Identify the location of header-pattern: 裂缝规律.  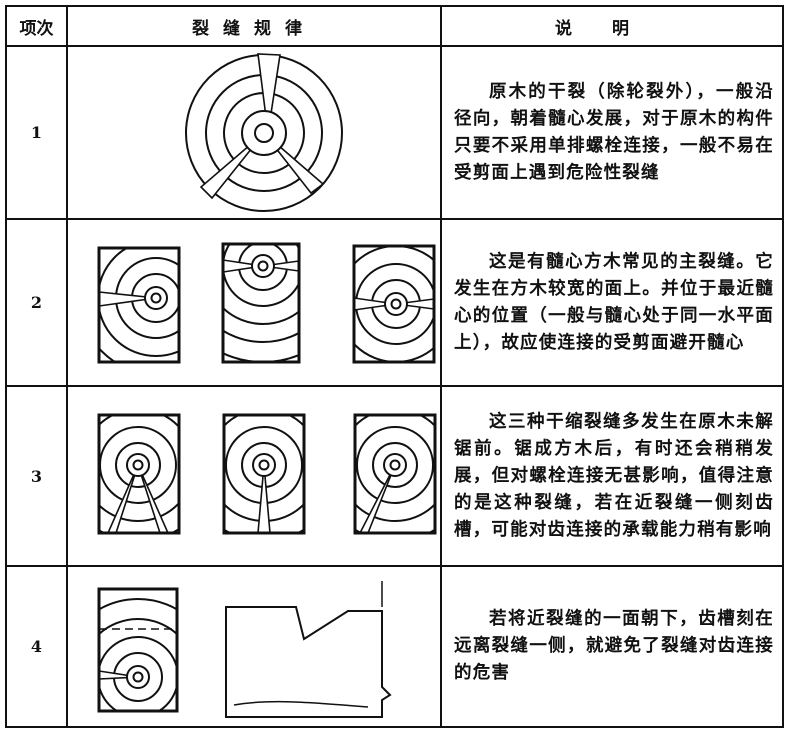
(254, 26).